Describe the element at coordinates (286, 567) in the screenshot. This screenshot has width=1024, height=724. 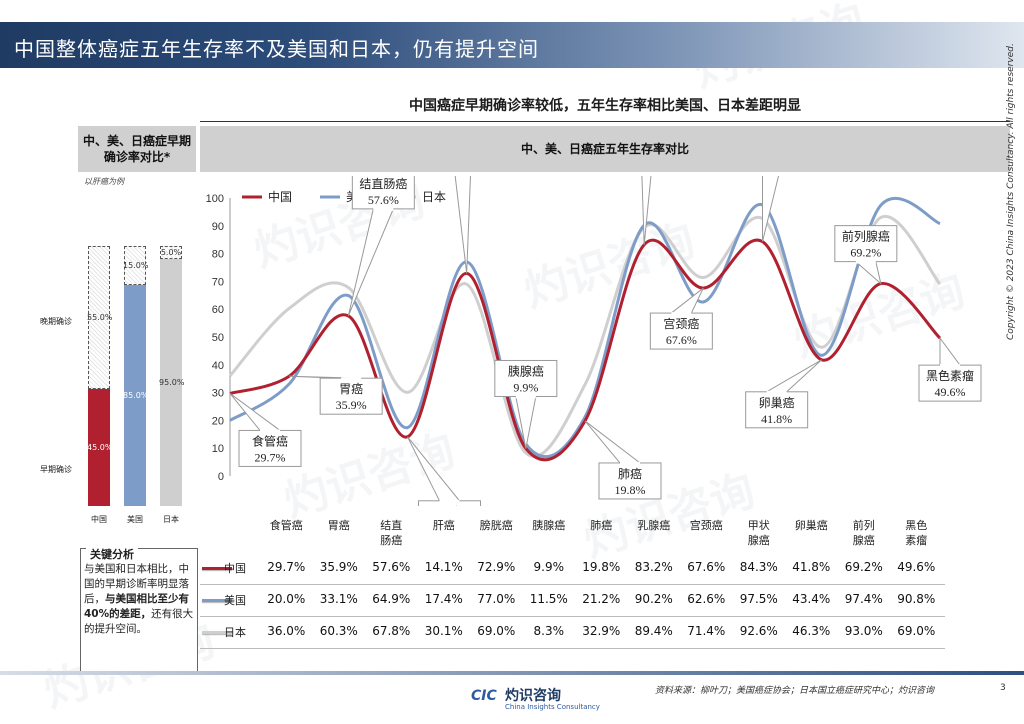
I see `table-cell: 29.7%` at that location.